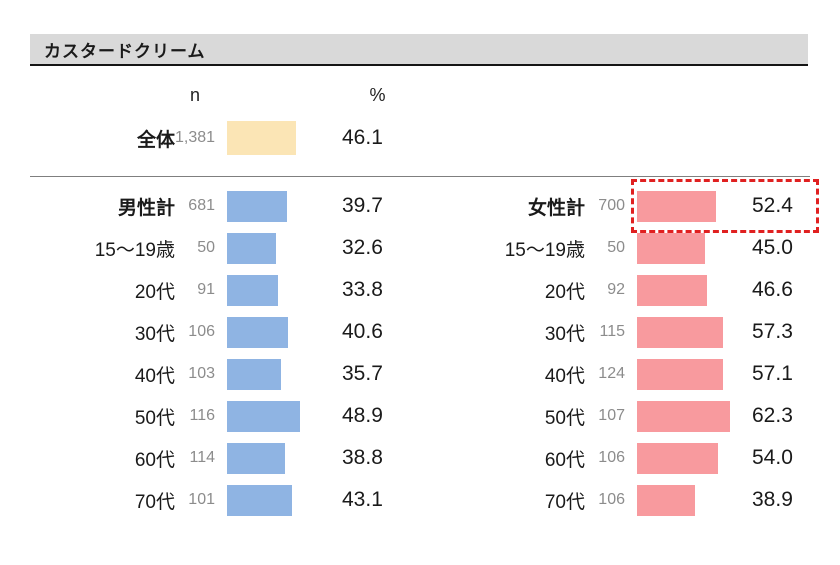 This screenshot has width=840, height=565. What do you see at coordinates (611, 373) in the screenshot?
I see `row-n: 124` at bounding box center [611, 373].